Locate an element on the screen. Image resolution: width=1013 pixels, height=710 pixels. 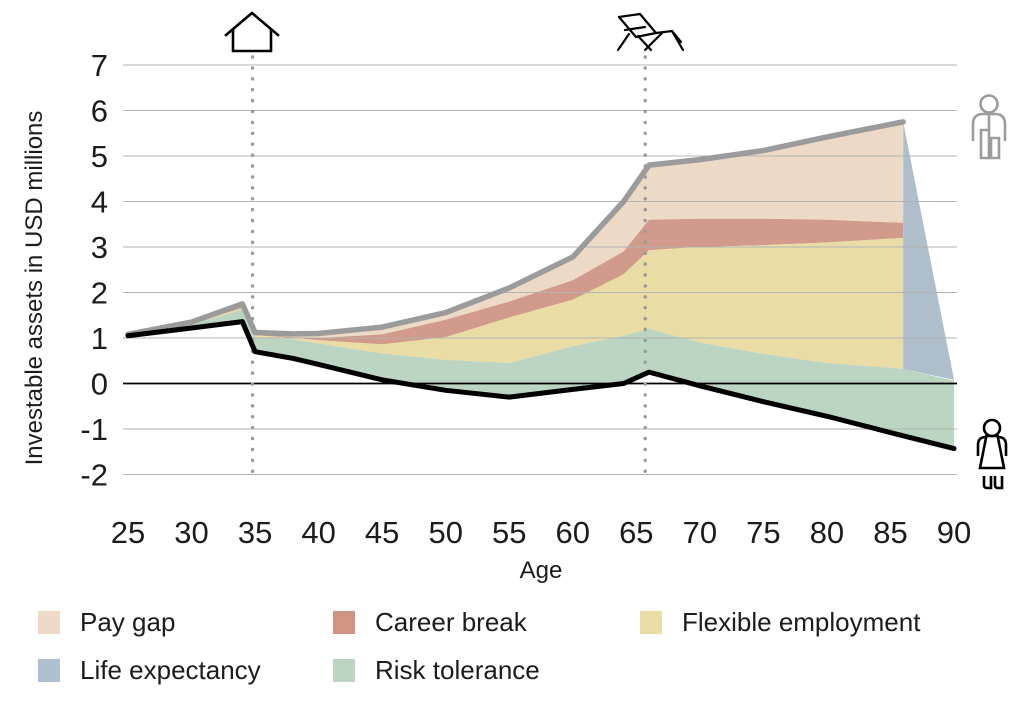
flexible-employment-area is located at coordinates (516, 303).